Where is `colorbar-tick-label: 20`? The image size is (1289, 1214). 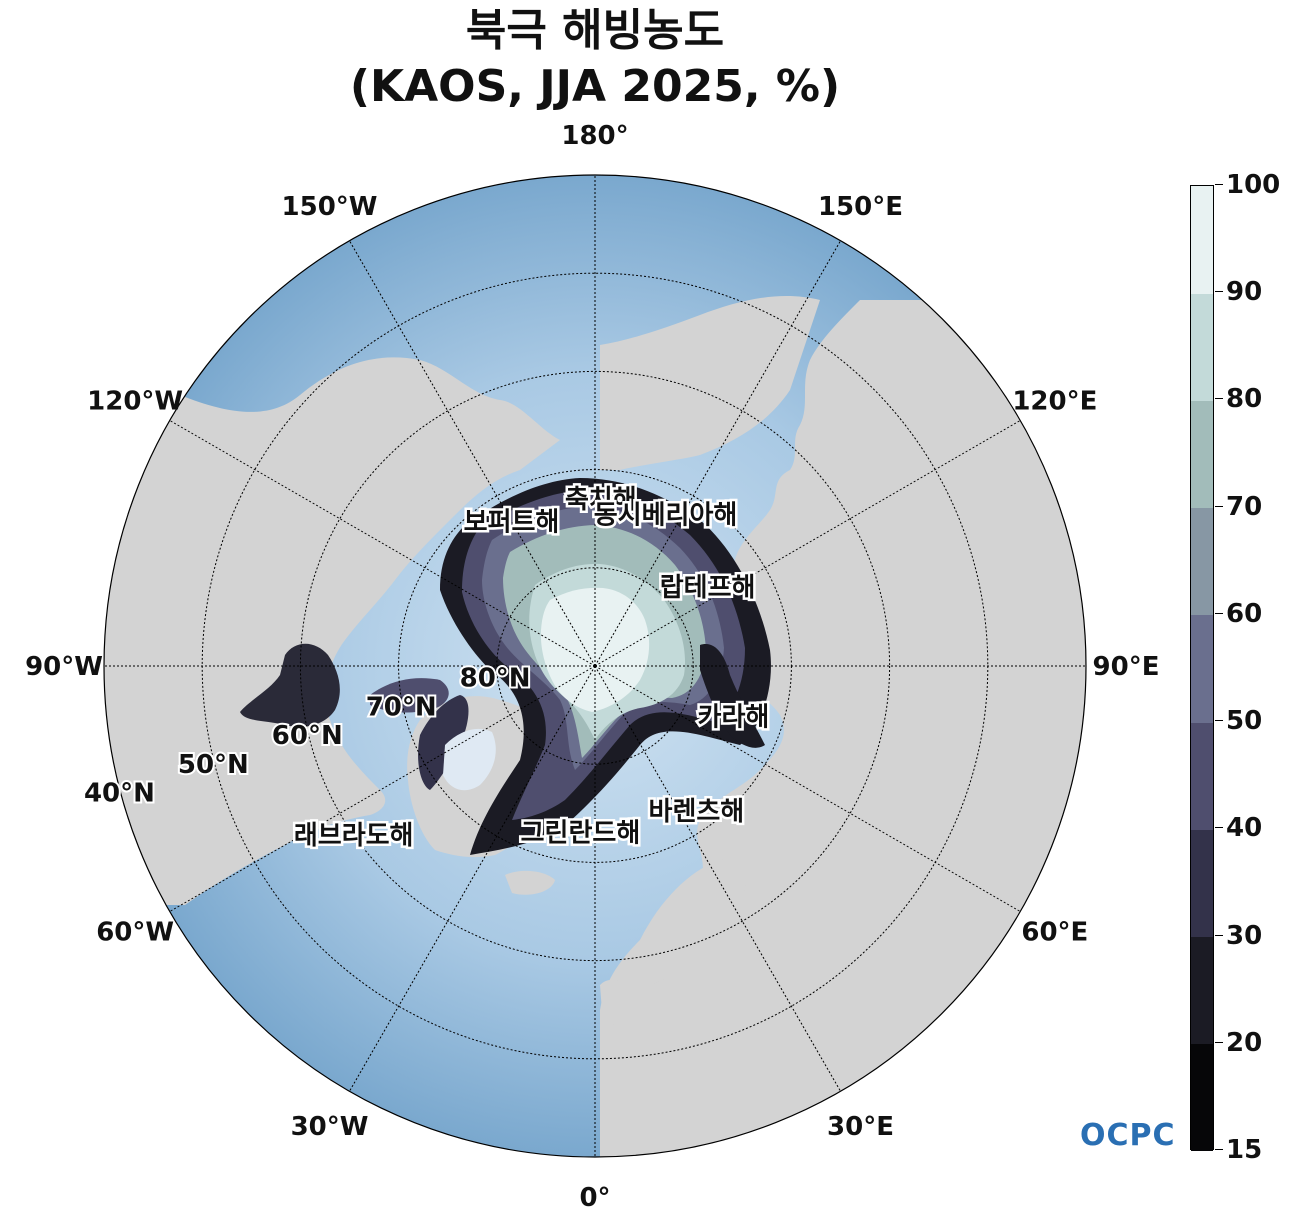 colorbar-tick-label: 20 is located at coordinates (1244, 1042).